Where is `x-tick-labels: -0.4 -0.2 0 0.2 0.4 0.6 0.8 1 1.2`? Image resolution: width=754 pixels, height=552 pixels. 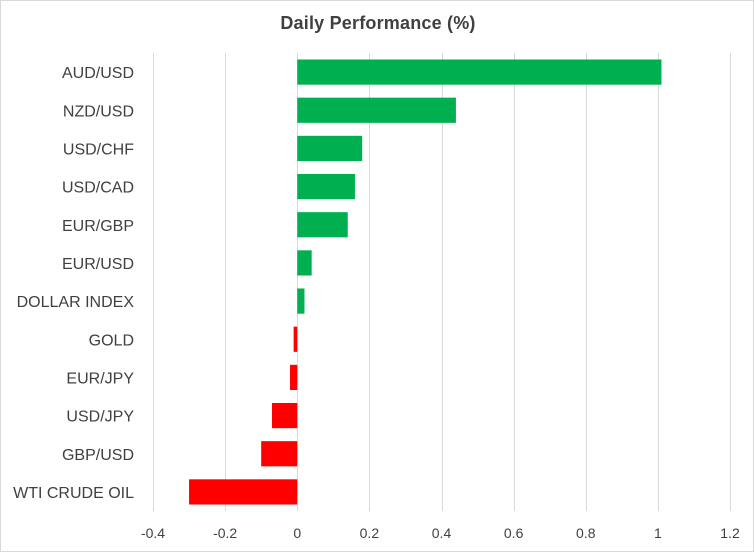 x-tick-labels: -0.4 -0.2 0 0.2 0.4 0.6 0.8 1 1.2 is located at coordinates (440, 533).